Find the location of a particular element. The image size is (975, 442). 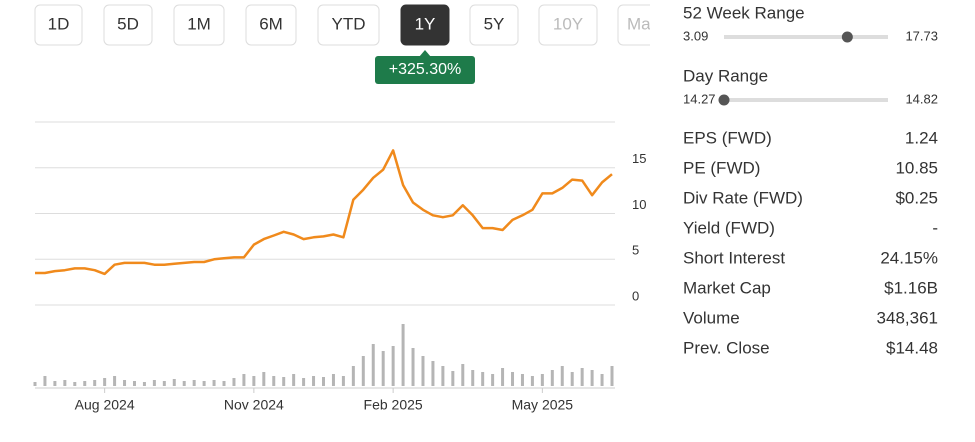

range-label: Day Range is located at coordinates (725, 75).